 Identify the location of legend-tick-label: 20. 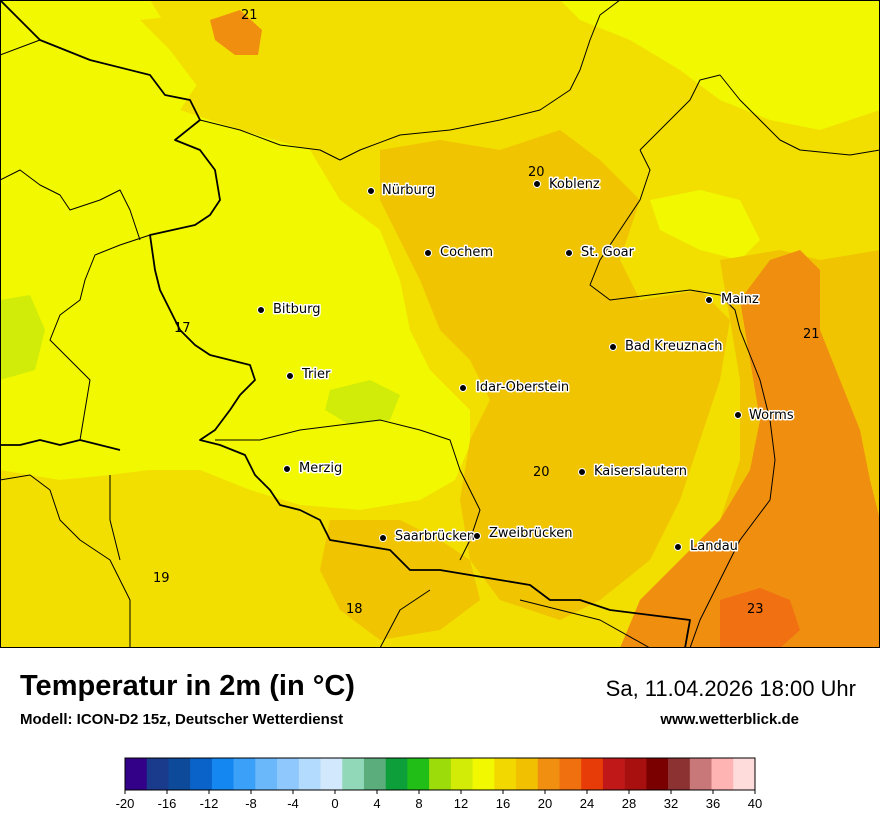
(545, 803).